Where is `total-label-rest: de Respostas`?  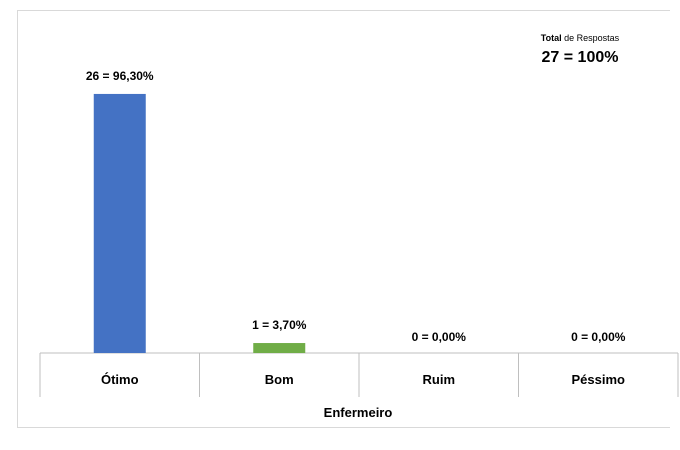
total-label-rest: de Respostas is located at coordinates (590, 38).